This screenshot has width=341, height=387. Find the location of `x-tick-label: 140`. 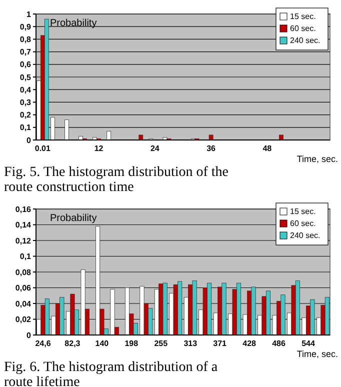

x-tick-label: 140 is located at coordinates (102, 343).